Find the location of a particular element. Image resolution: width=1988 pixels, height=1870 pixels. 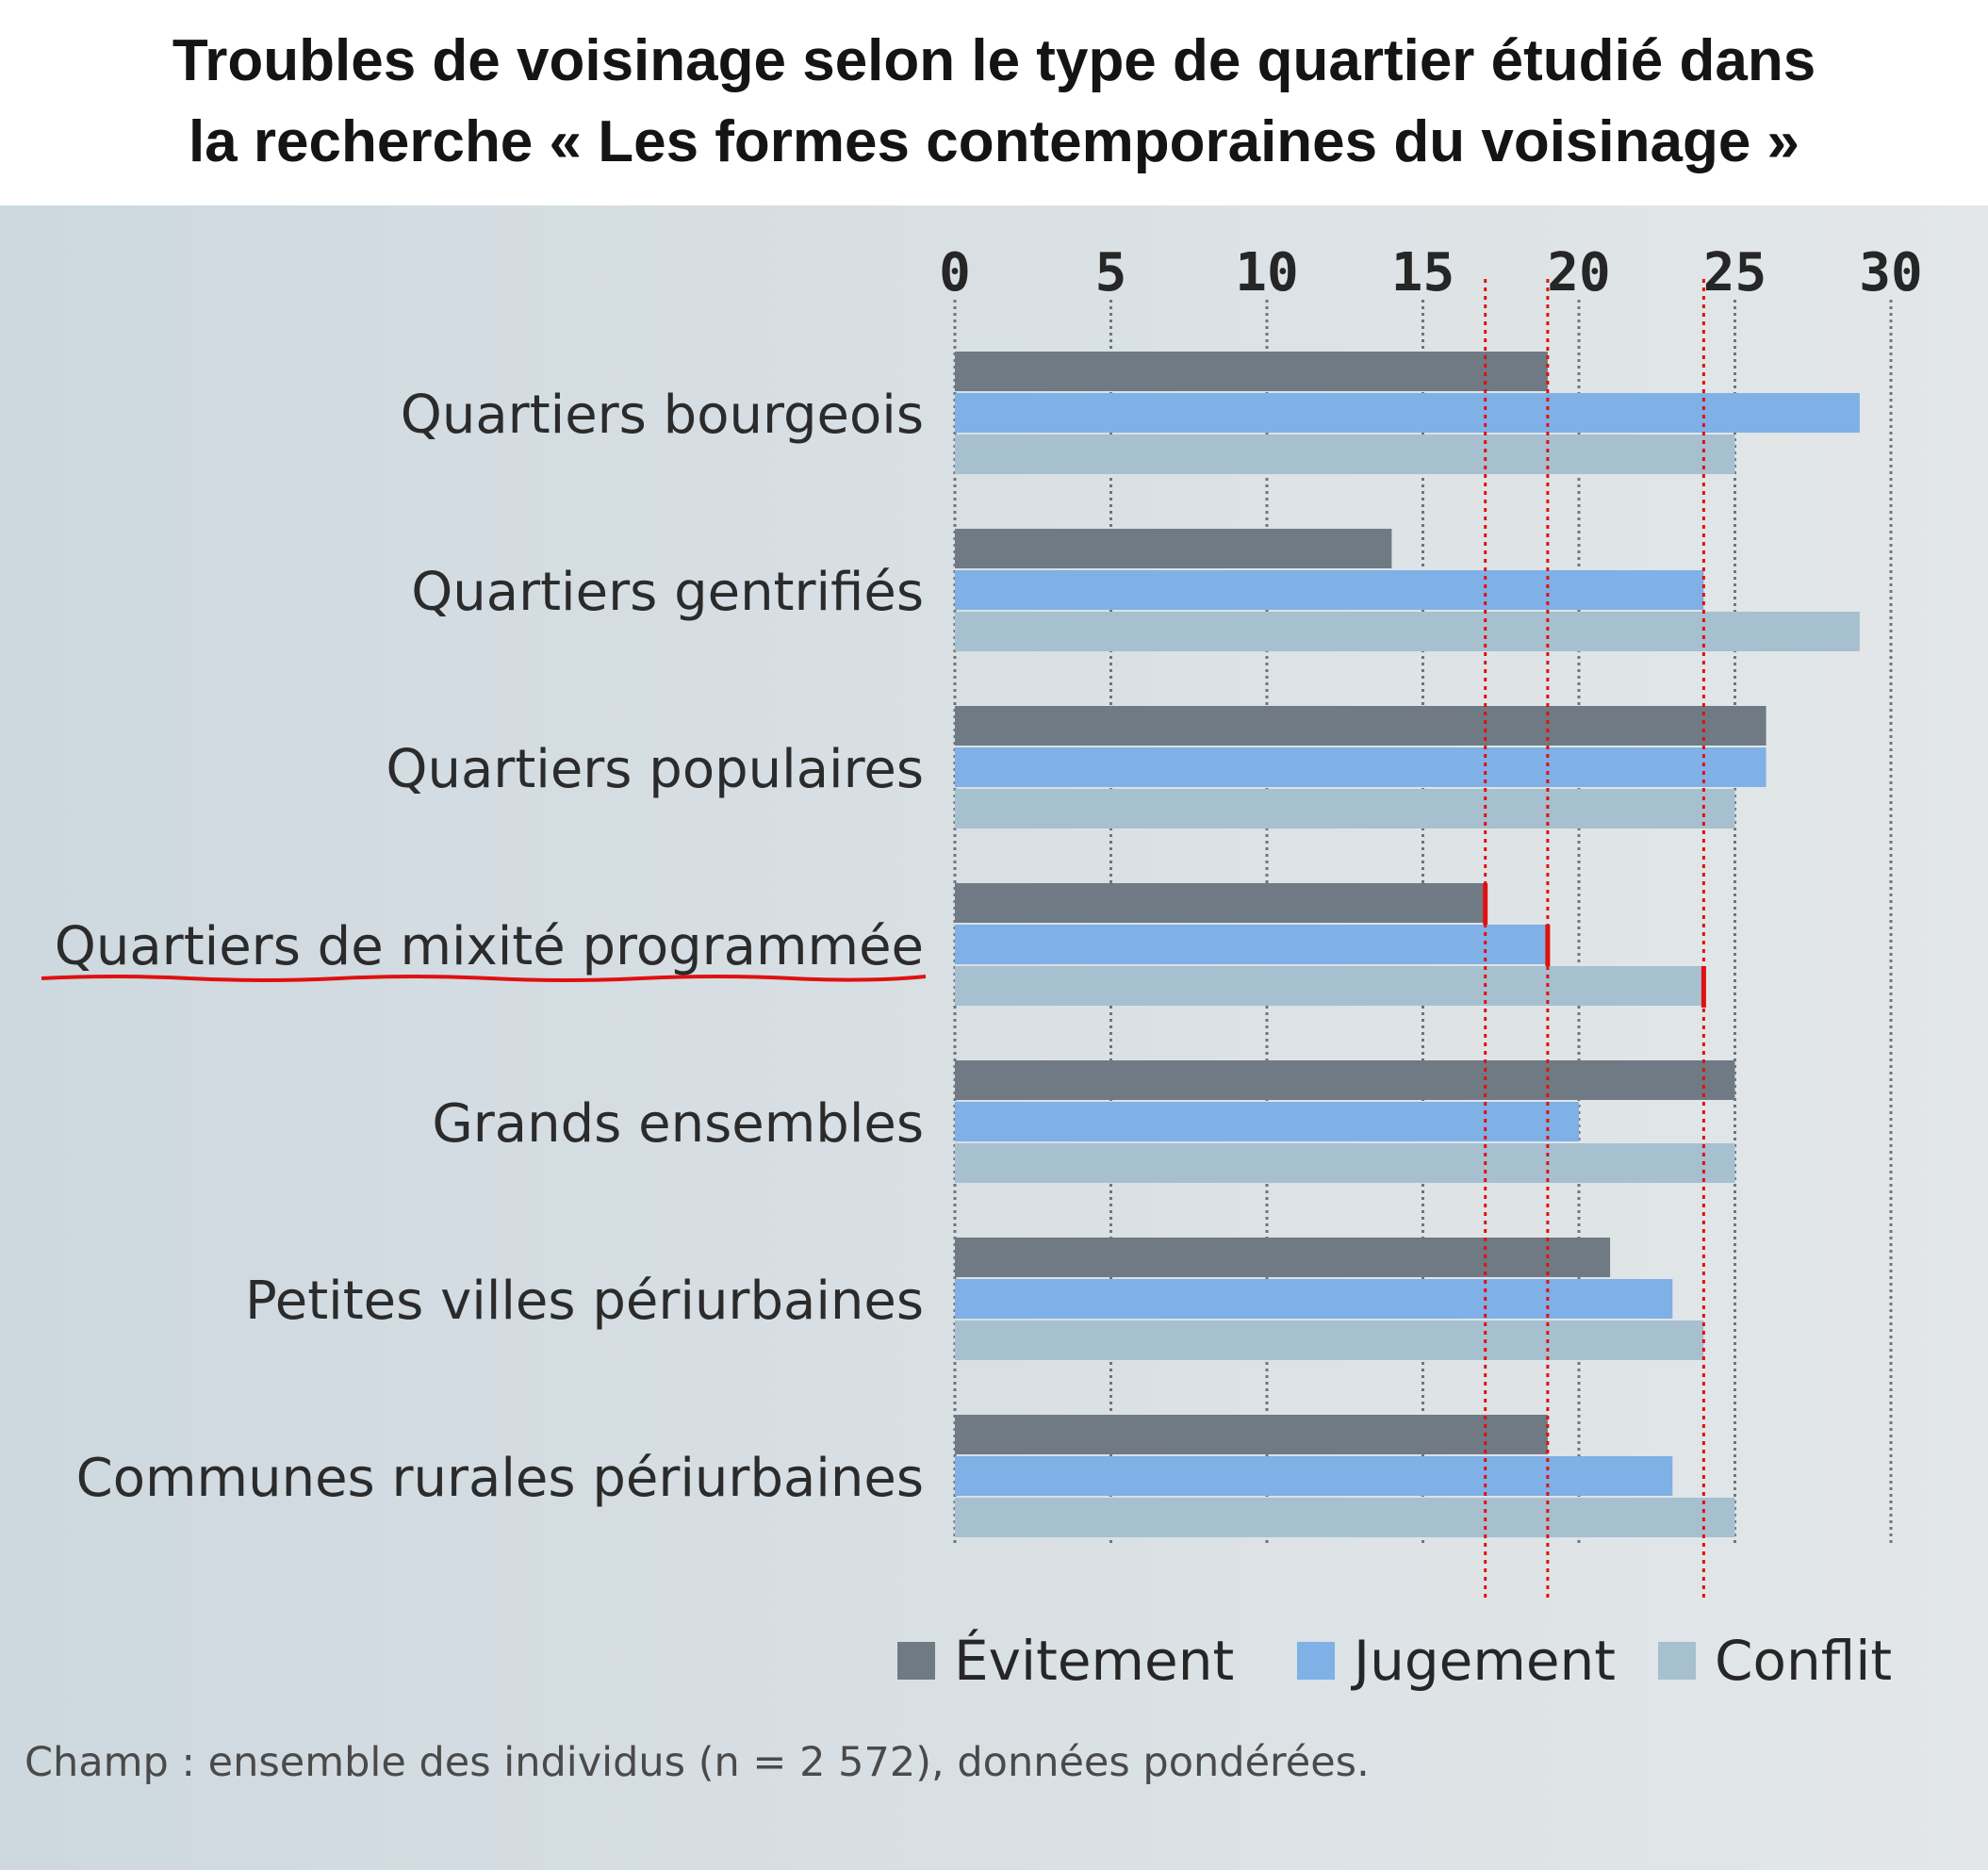

legend-swatch-evitement is located at coordinates (916, 1661).